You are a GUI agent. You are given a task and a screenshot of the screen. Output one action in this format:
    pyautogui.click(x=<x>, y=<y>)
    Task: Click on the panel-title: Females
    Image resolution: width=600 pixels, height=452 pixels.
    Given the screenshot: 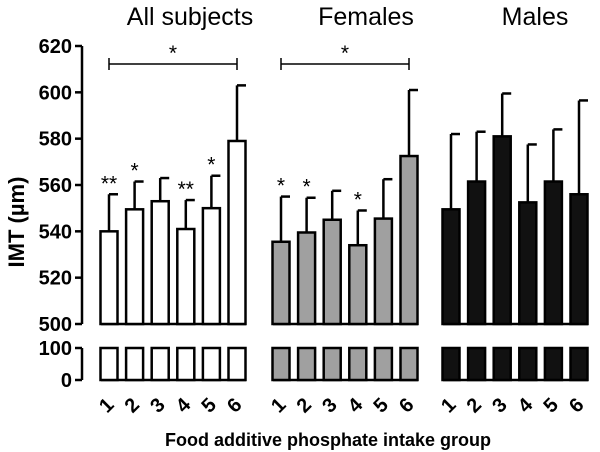 What is the action you would take?
    pyautogui.click(x=366, y=17)
    